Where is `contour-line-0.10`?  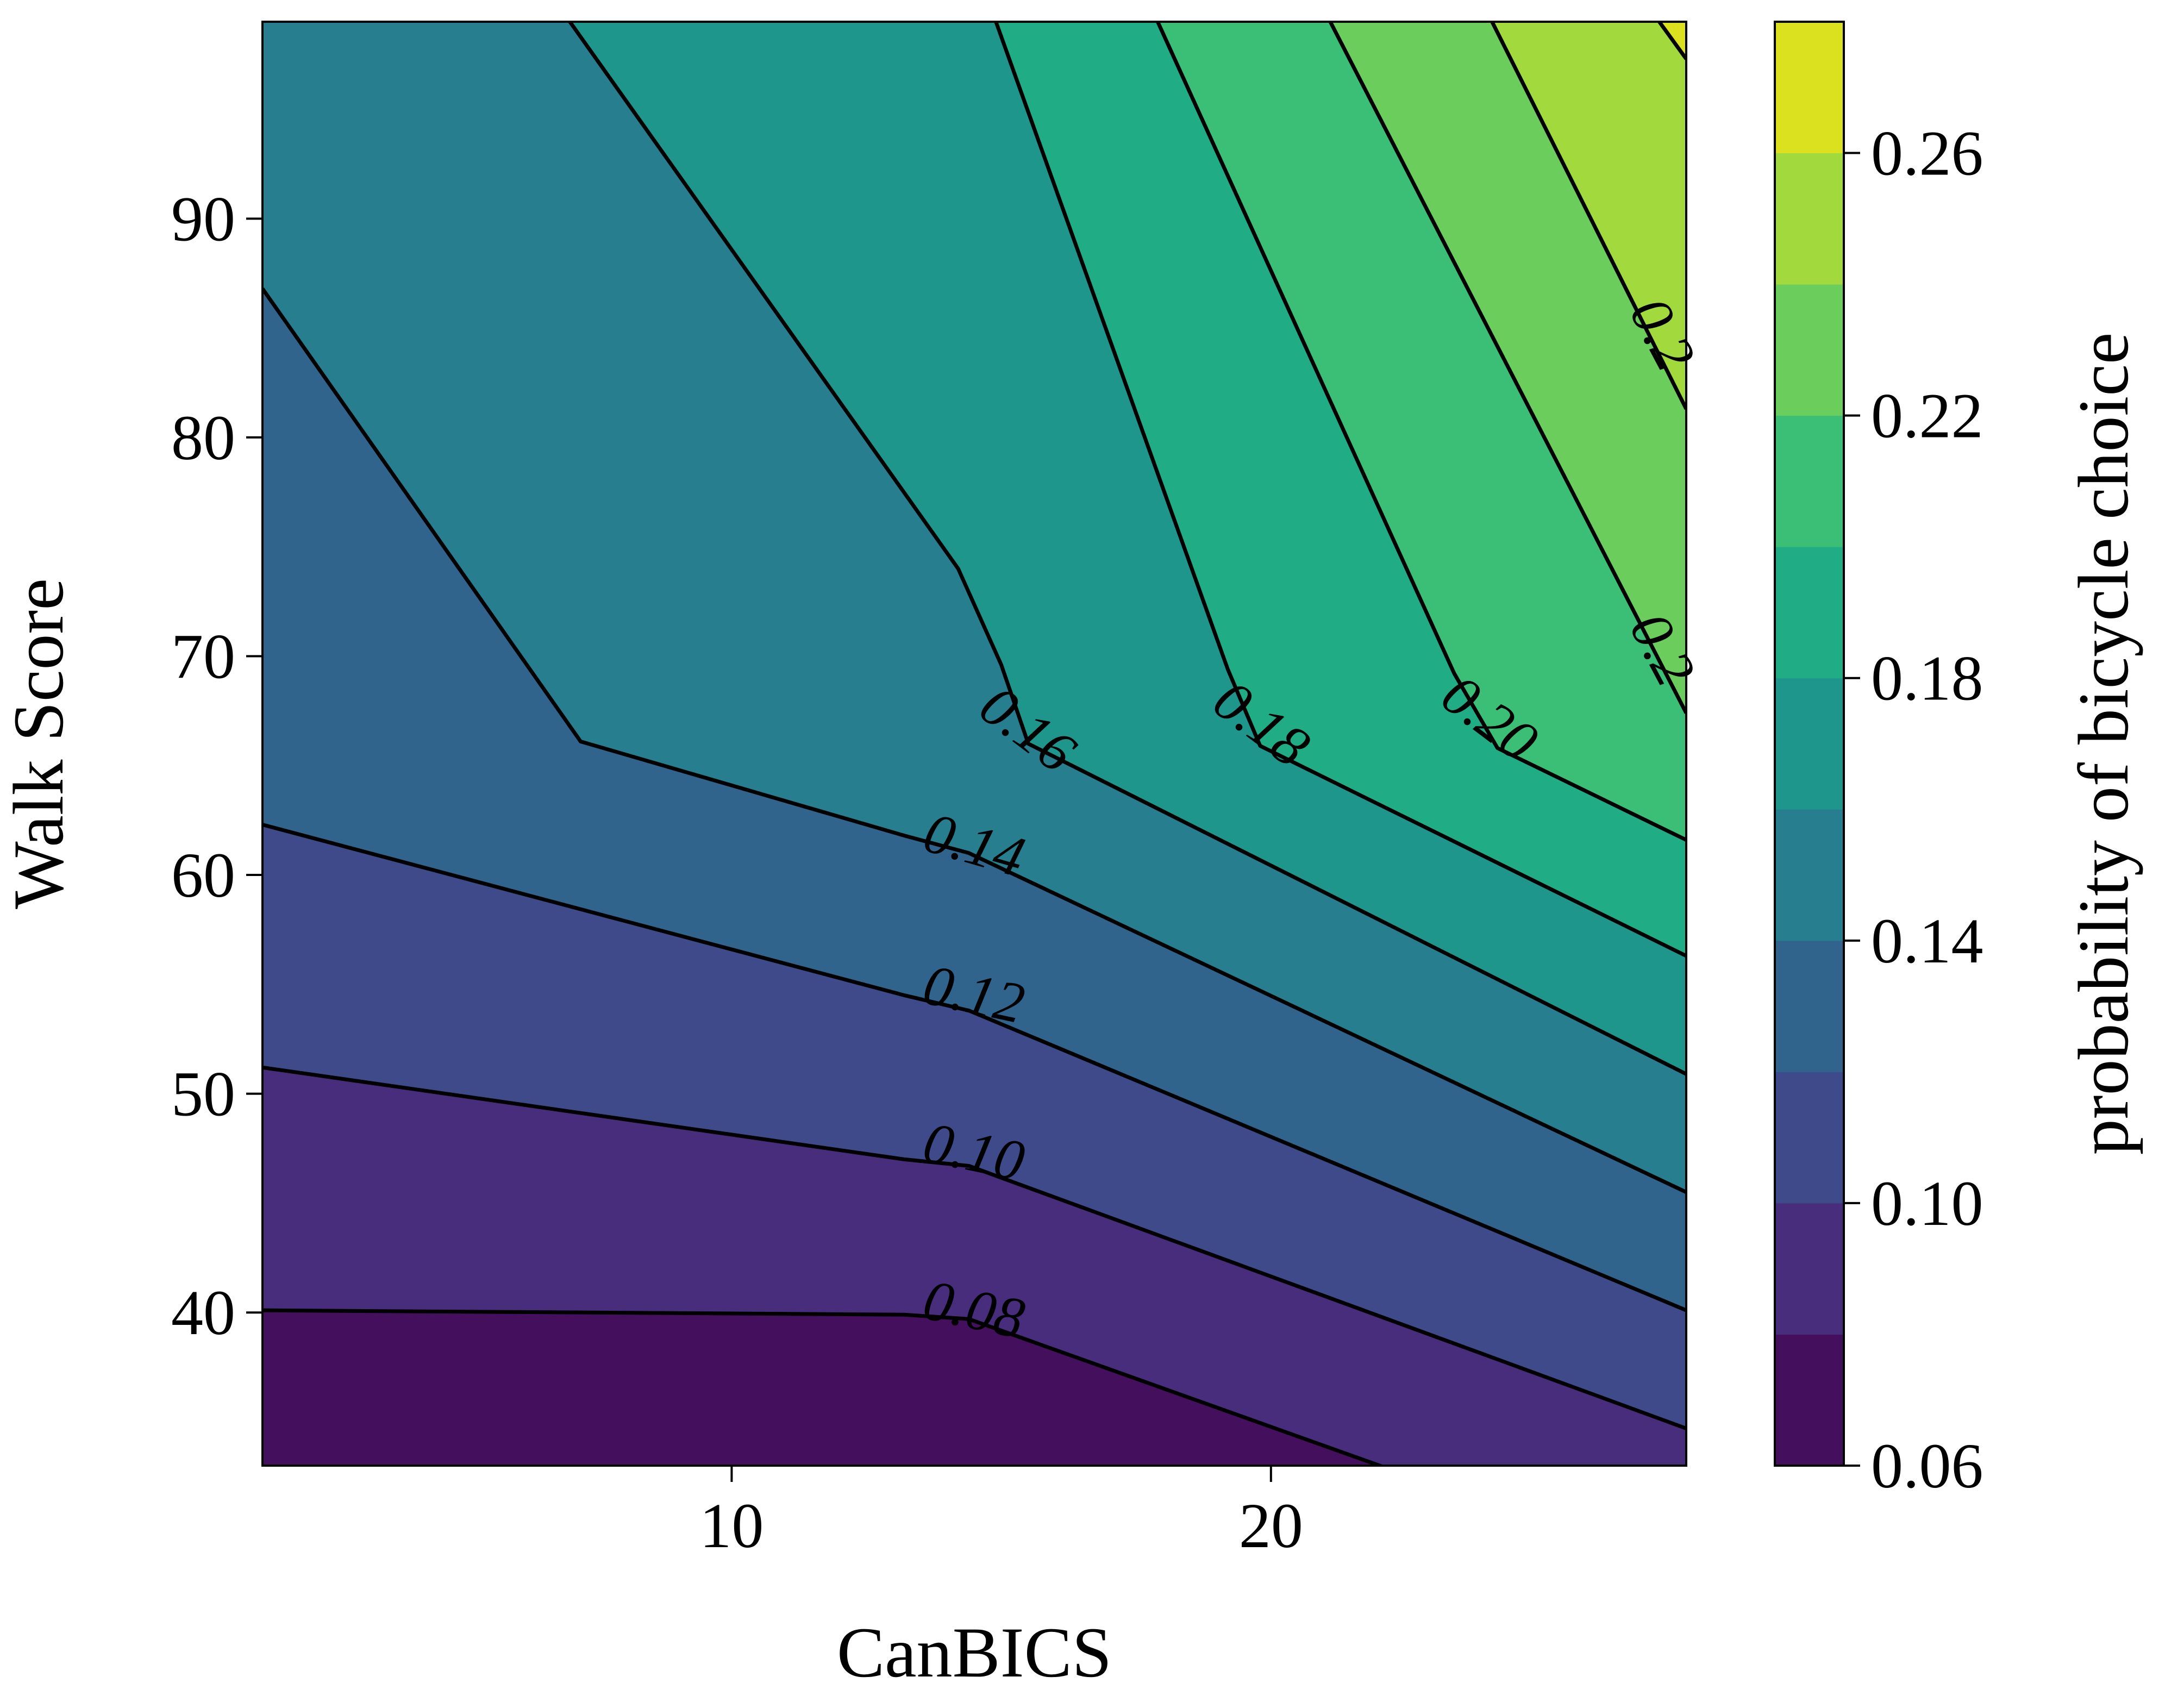 contour-line-0.10 is located at coordinates (974, 1247).